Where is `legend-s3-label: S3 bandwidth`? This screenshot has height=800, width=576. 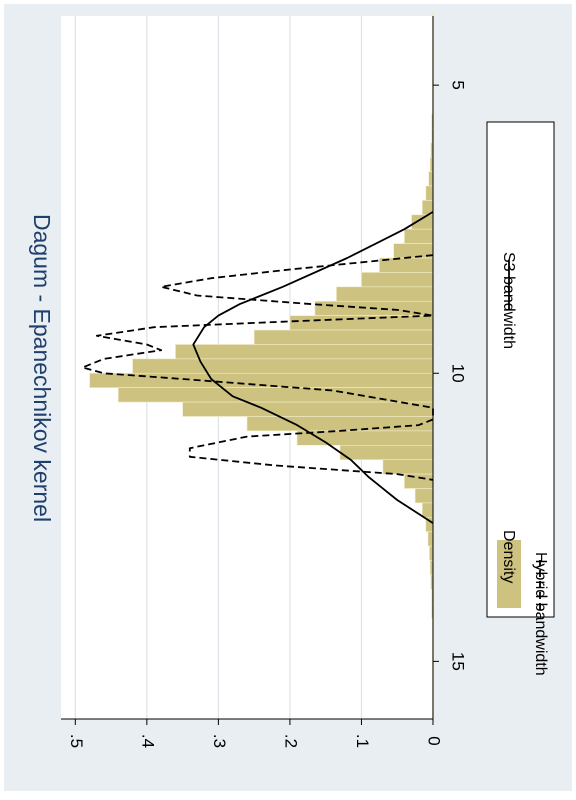 legend-s3-label: S3 bandwidth is located at coordinates (508, 300).